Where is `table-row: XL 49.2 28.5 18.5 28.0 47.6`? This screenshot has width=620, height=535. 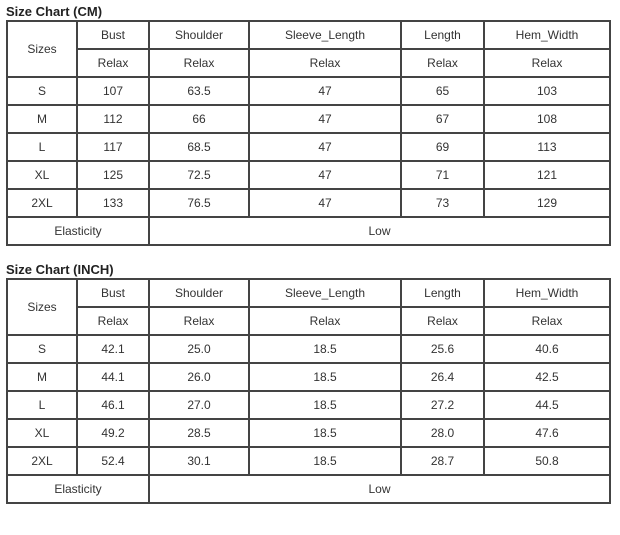
table-row: XL 49.2 28.5 18.5 28.0 47.6 is located at coordinates (308, 433).